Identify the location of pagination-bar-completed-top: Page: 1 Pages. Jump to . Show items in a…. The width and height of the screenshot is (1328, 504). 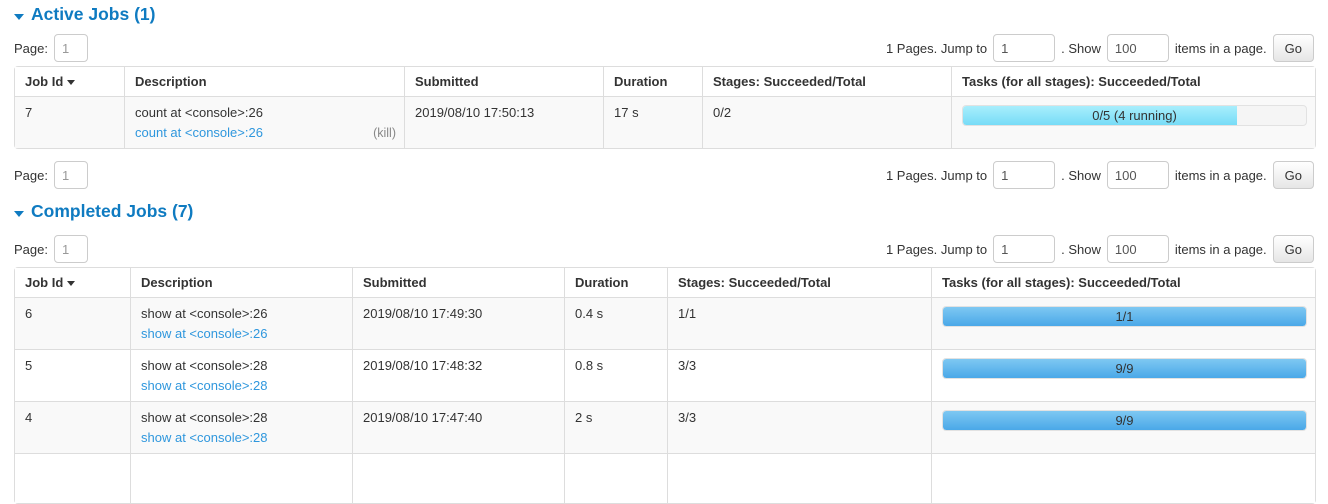
(664, 249).